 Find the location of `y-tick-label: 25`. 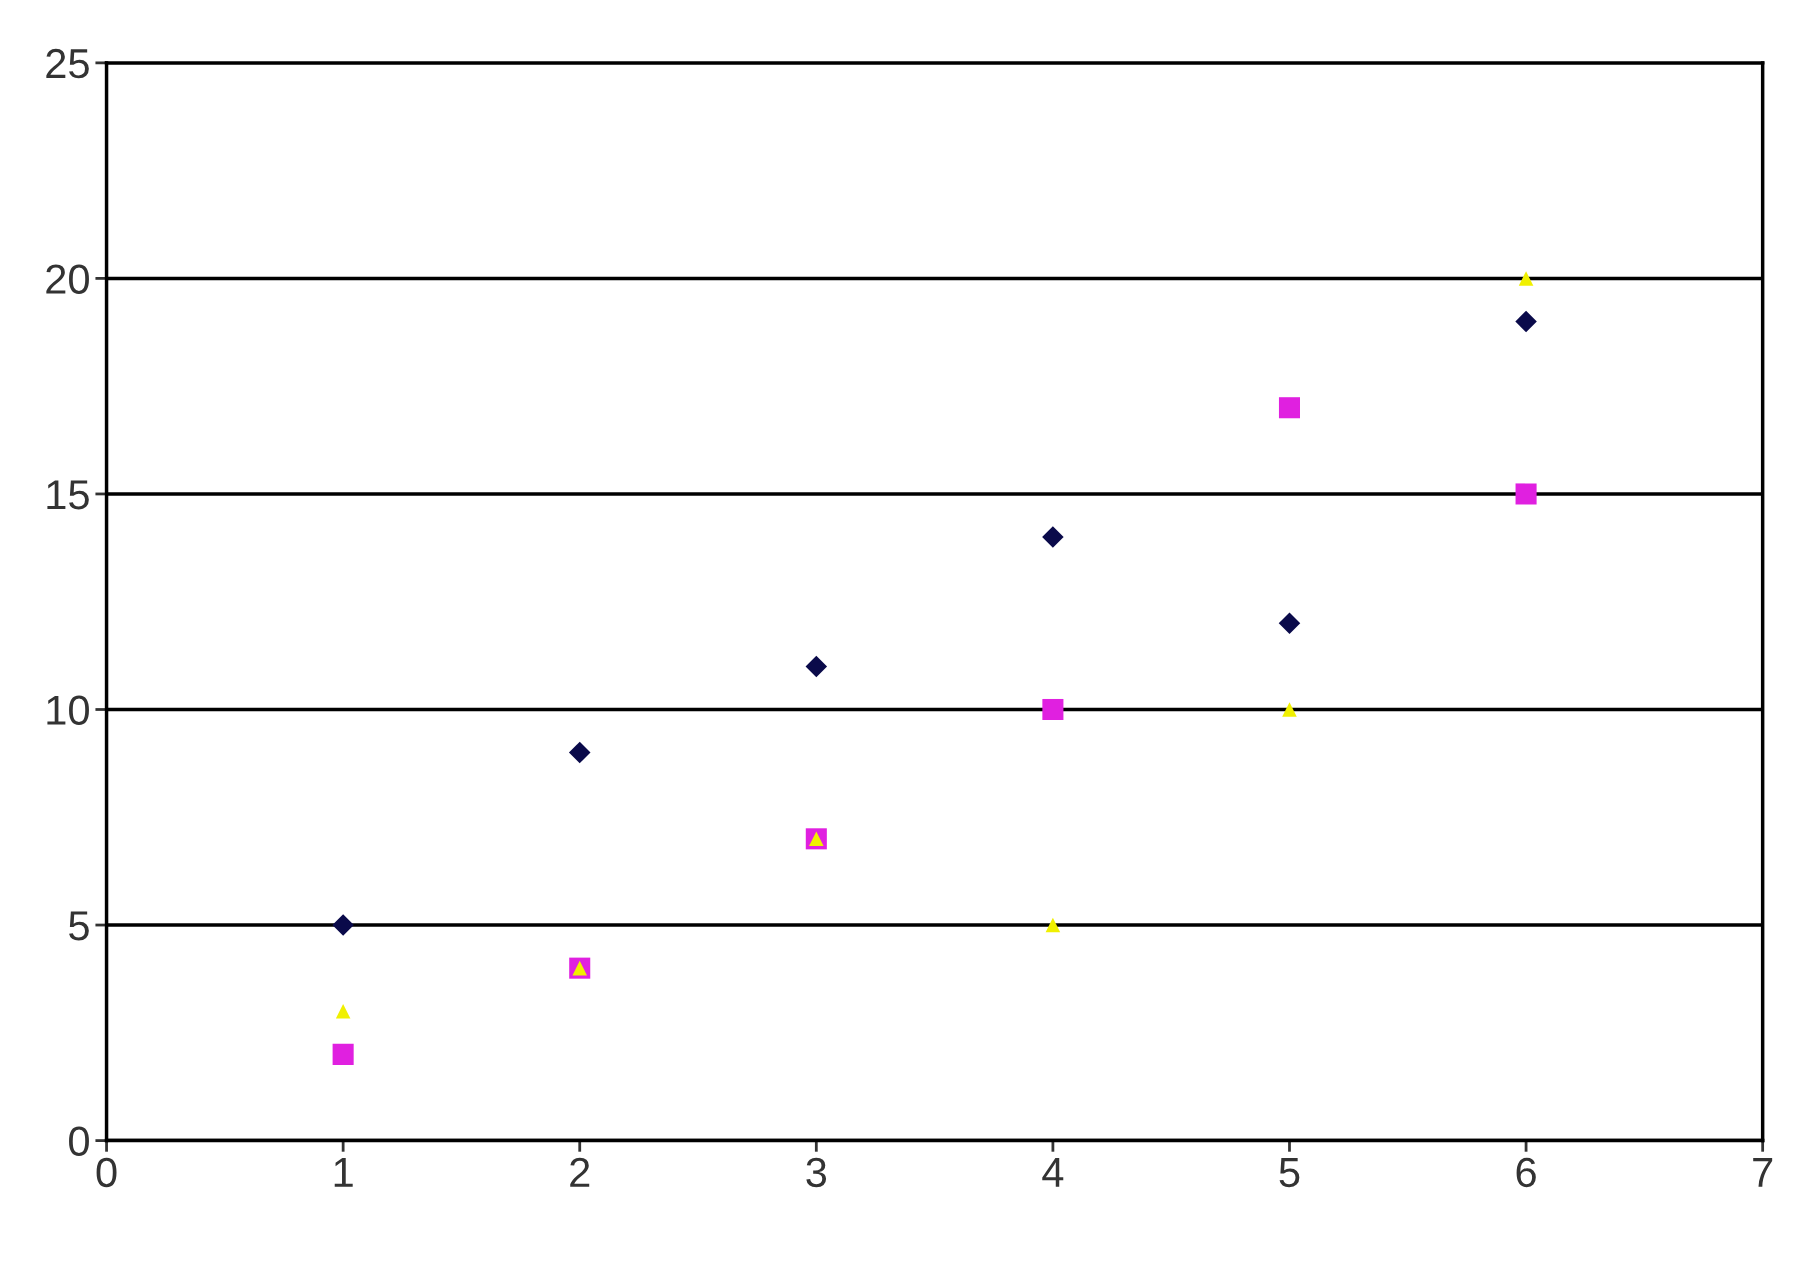

y-tick-label: 25 is located at coordinates (67, 63).